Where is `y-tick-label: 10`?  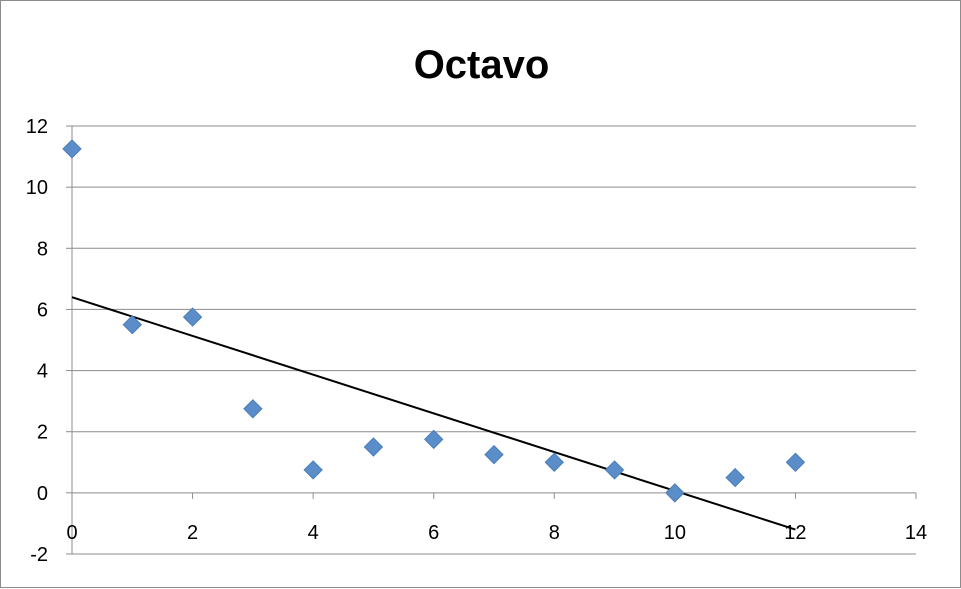
y-tick-label: 10 is located at coordinates (37, 188).